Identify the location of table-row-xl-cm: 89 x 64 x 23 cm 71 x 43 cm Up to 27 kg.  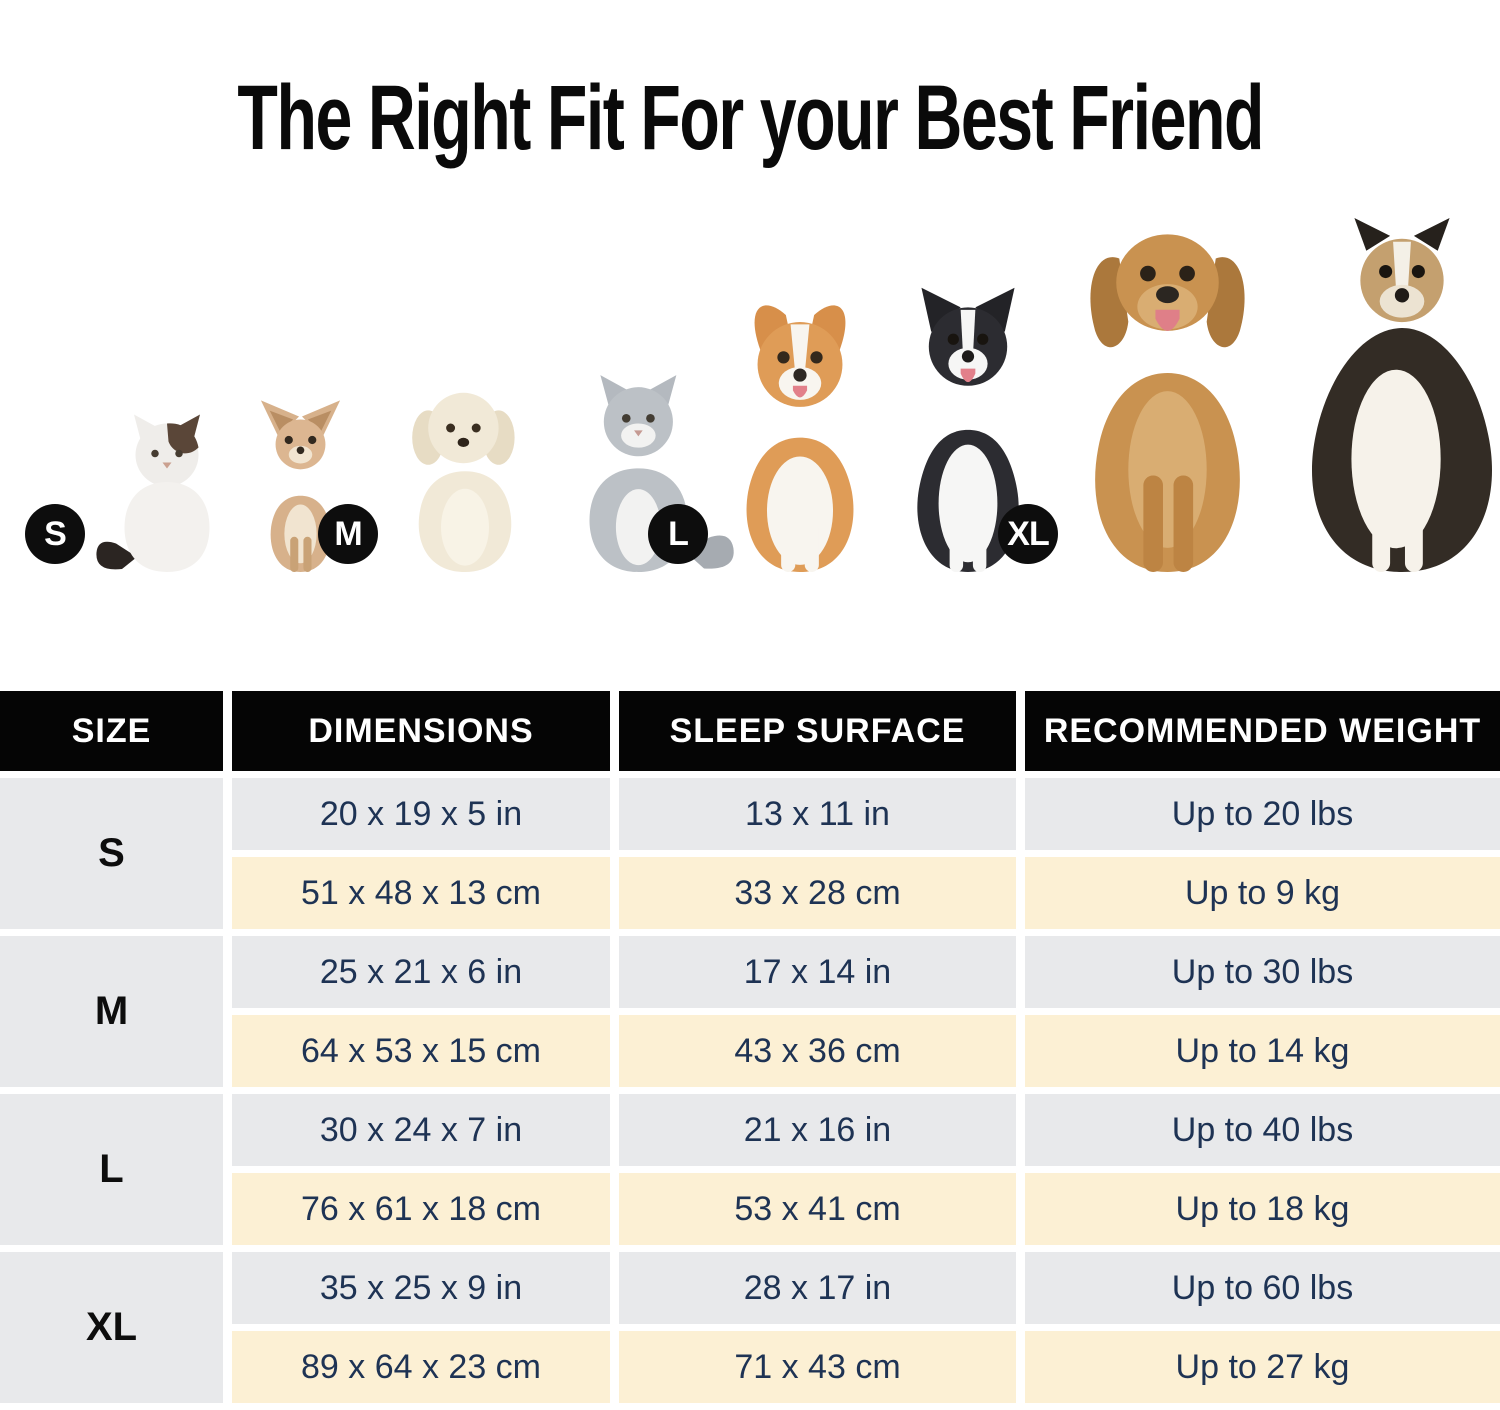
(750, 1367).